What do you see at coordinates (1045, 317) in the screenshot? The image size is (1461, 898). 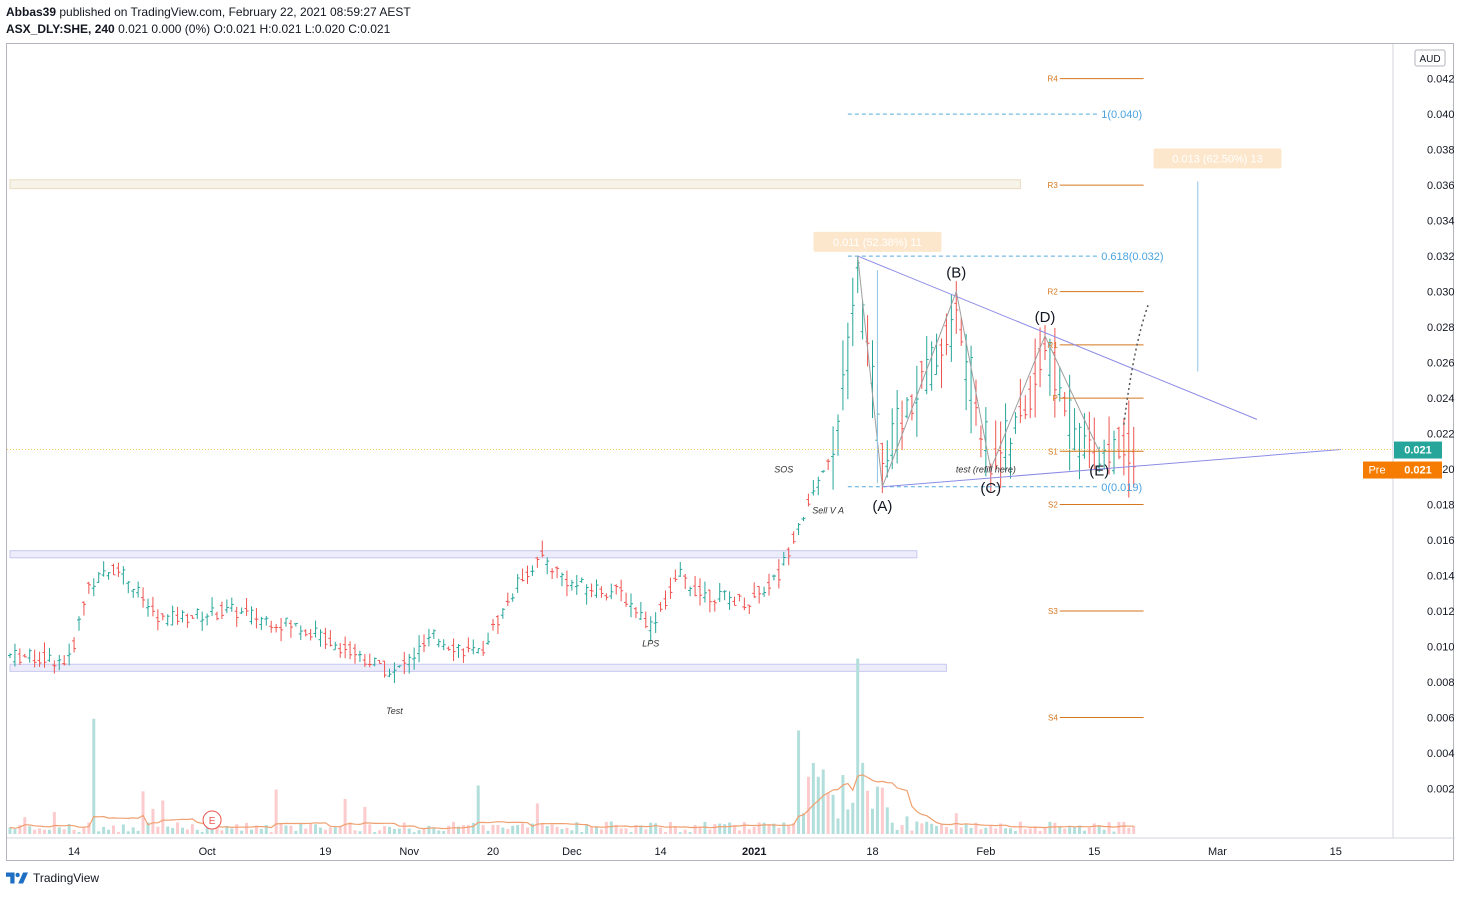 I see `wave-label-d: (D)` at bounding box center [1045, 317].